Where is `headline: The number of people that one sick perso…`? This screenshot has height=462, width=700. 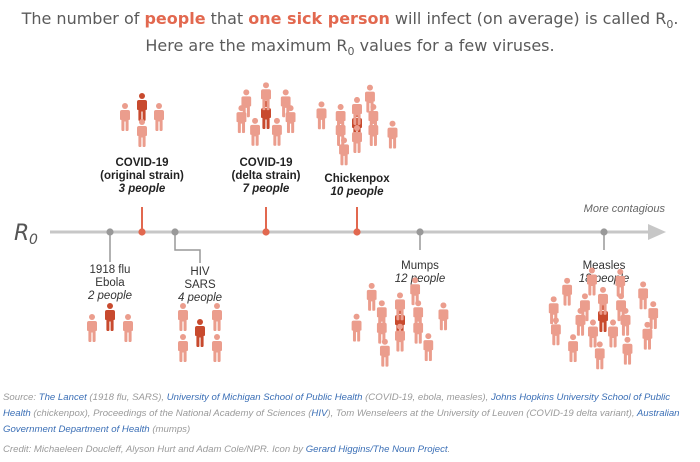 headline: The number of people that one sick perso… is located at coordinates (350, 35).